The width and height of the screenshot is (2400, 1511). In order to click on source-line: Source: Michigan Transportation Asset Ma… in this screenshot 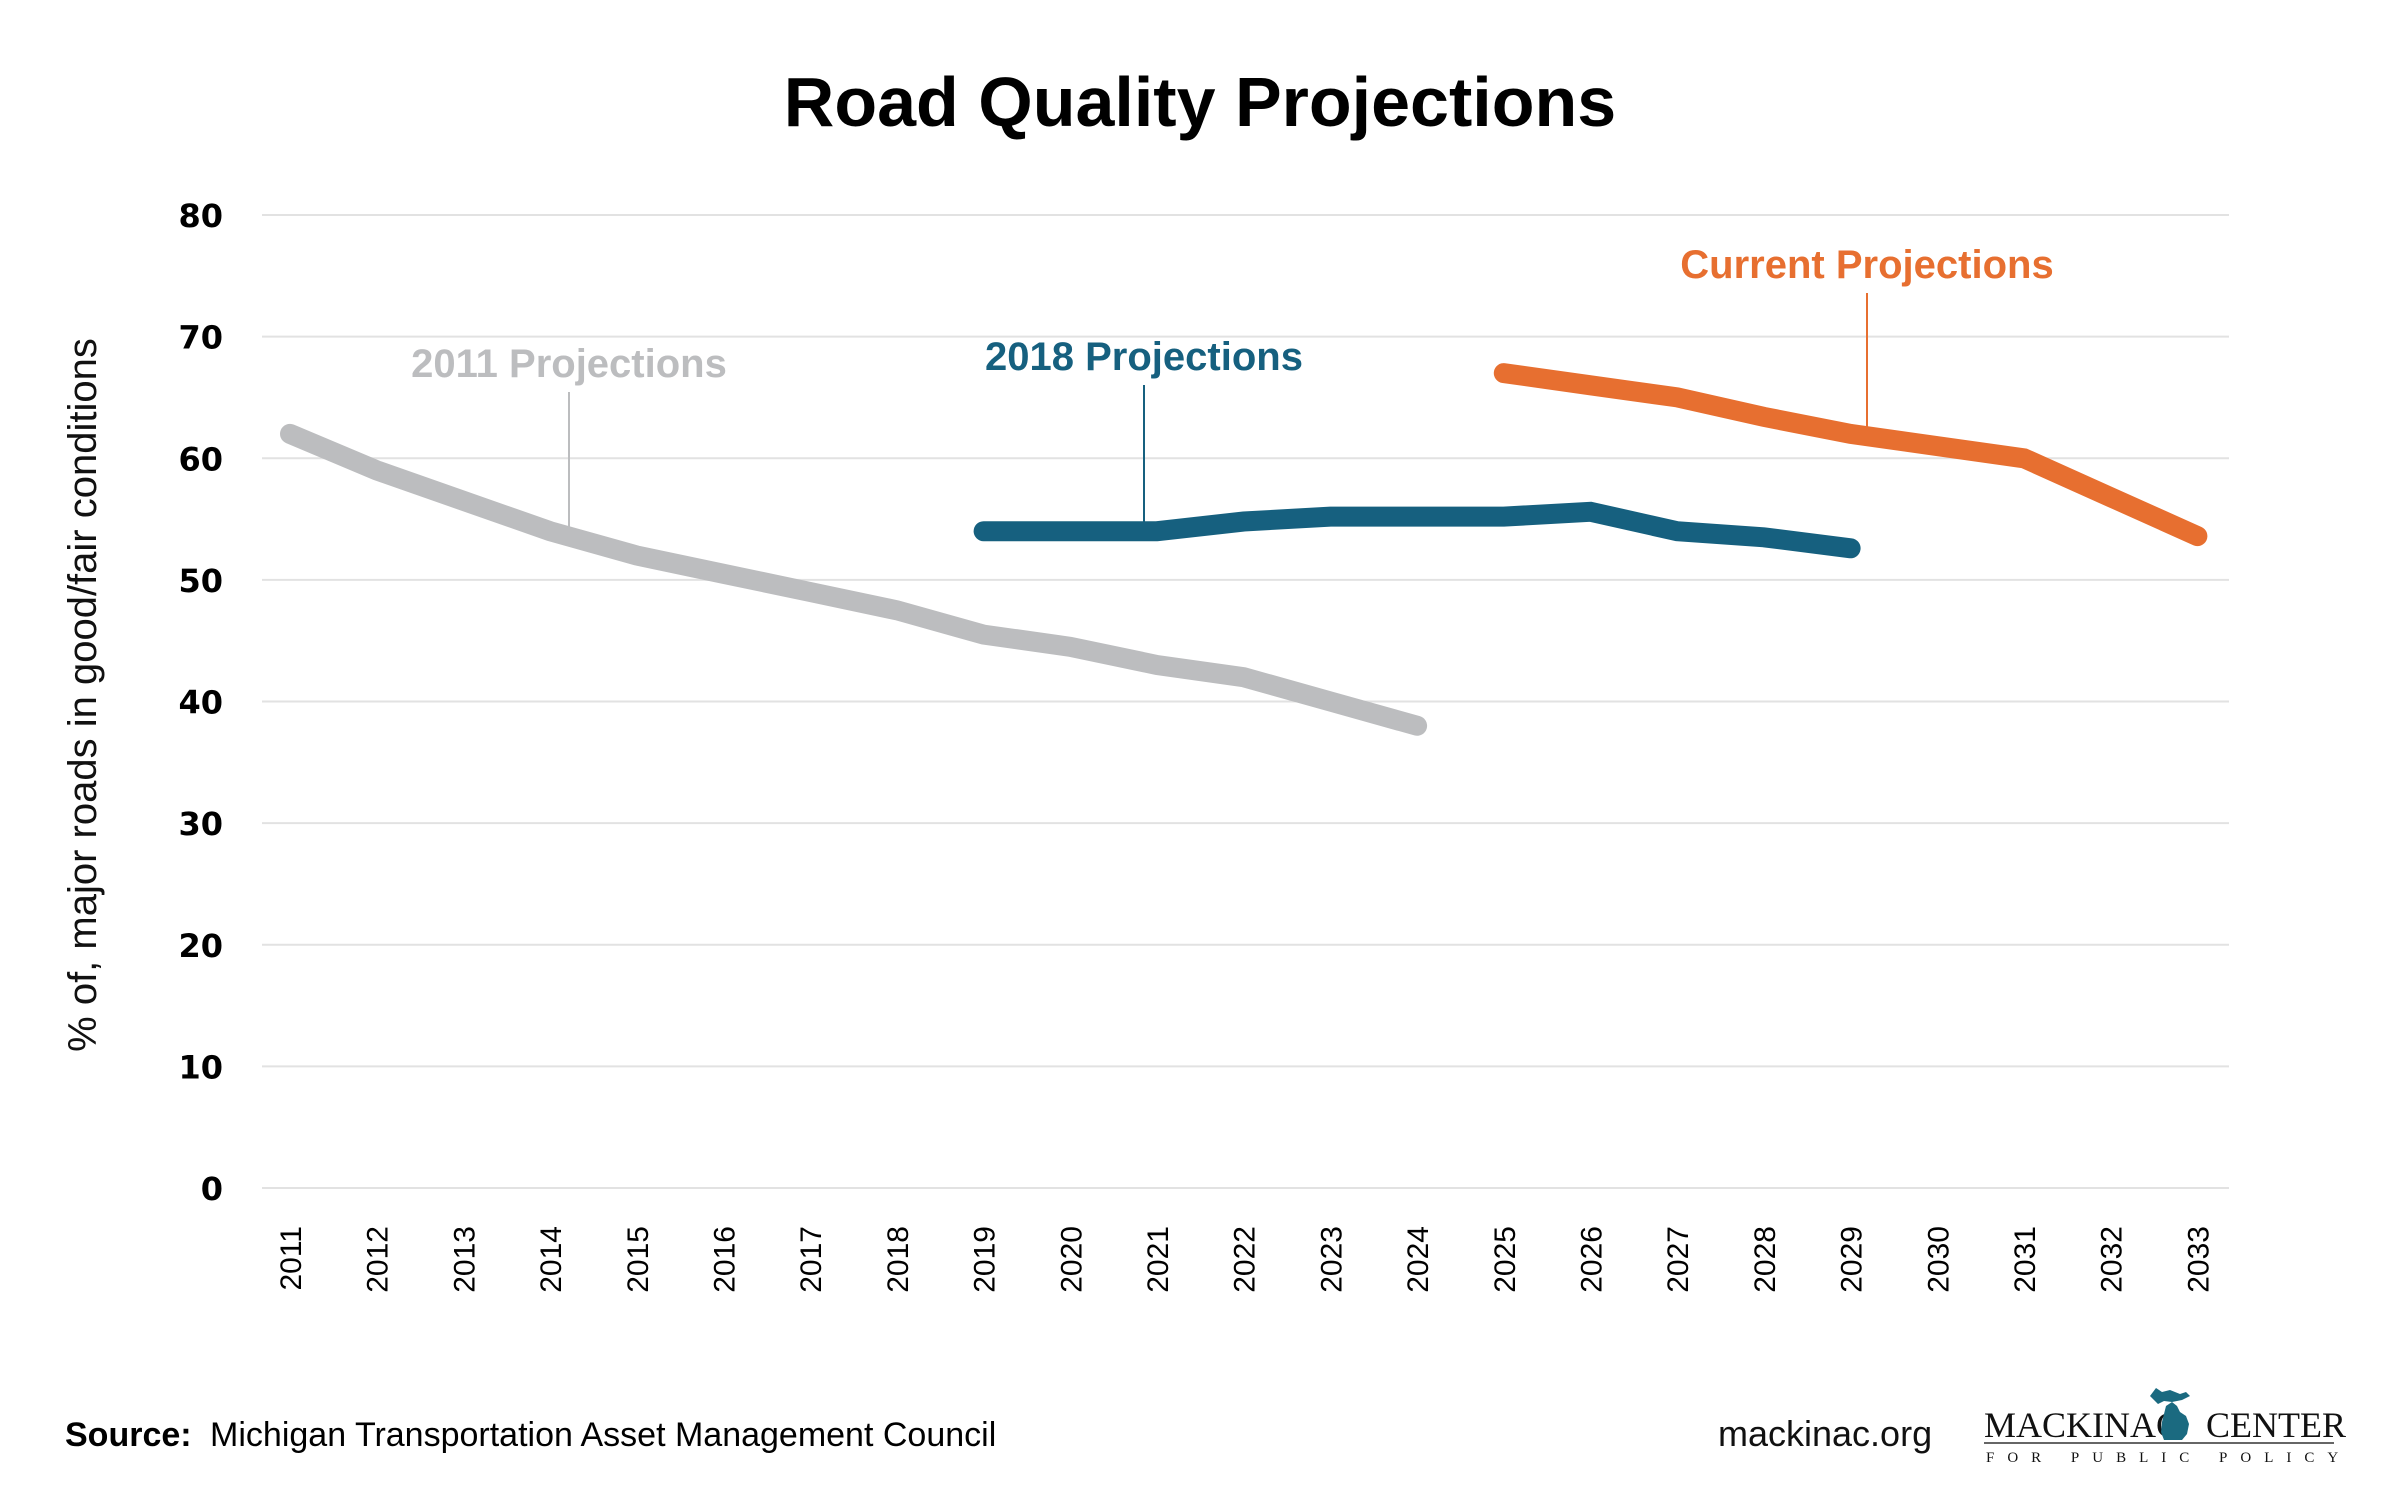, I will do `click(530, 1435)`.